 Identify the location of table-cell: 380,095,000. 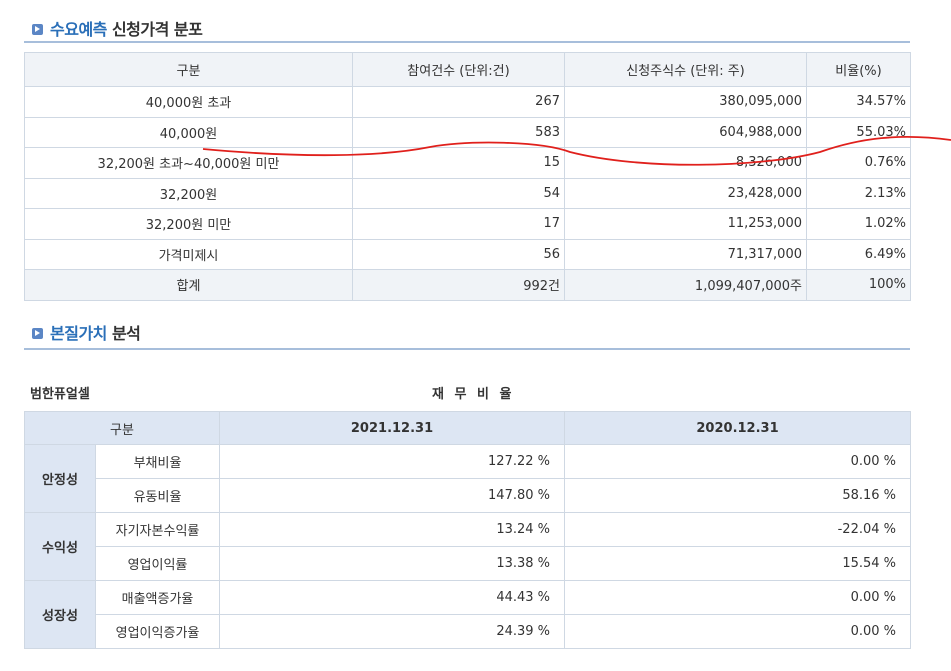
(685, 102).